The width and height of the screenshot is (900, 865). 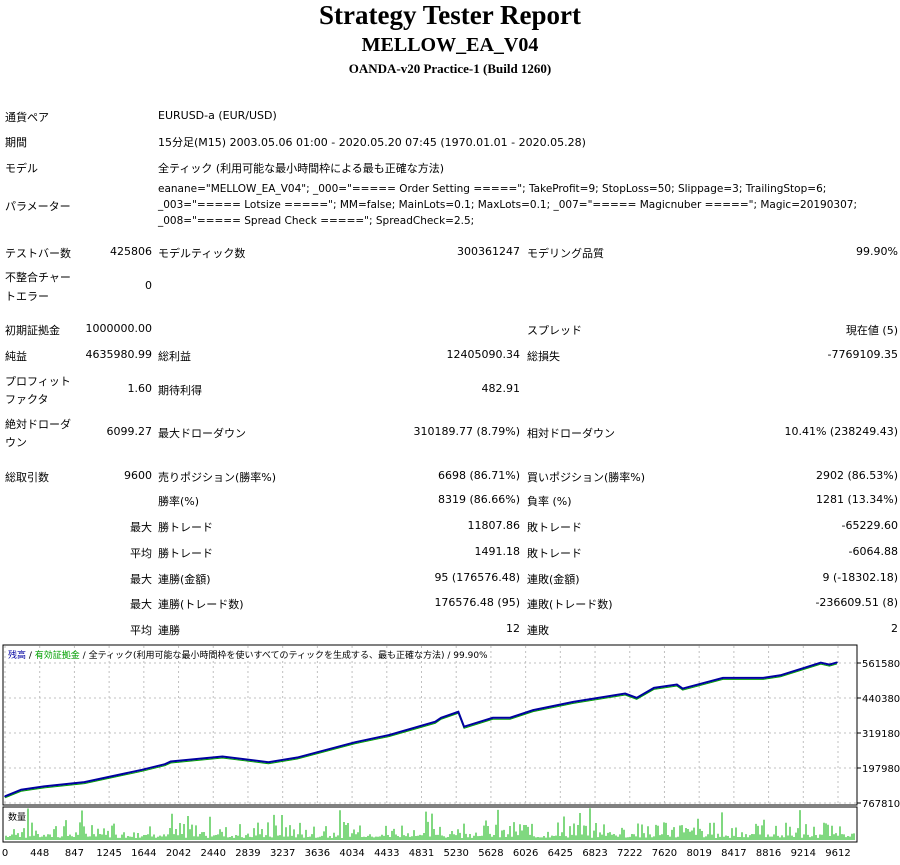 I want to click on model-label: モデル, so click(x=21, y=168).